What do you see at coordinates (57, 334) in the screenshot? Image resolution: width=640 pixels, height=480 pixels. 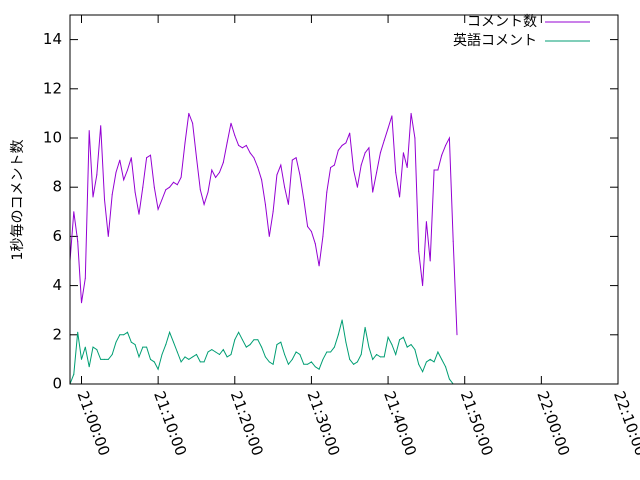 I see `y-tick-label: 2` at bounding box center [57, 334].